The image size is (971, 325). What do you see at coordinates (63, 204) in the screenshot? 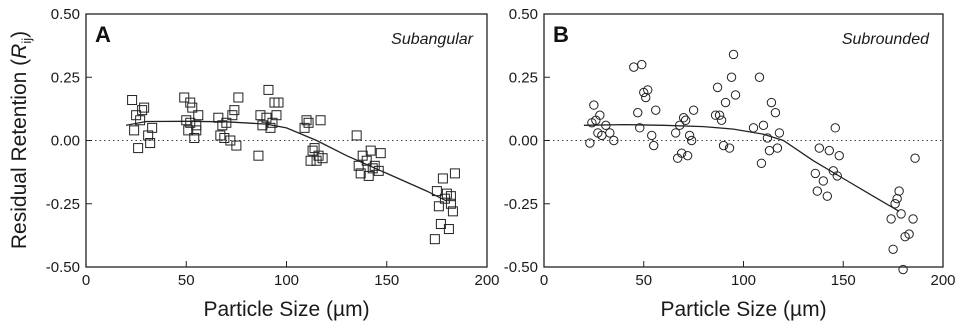
I see `panel-a-y-tick-label: -0.25` at bounding box center [63, 204].